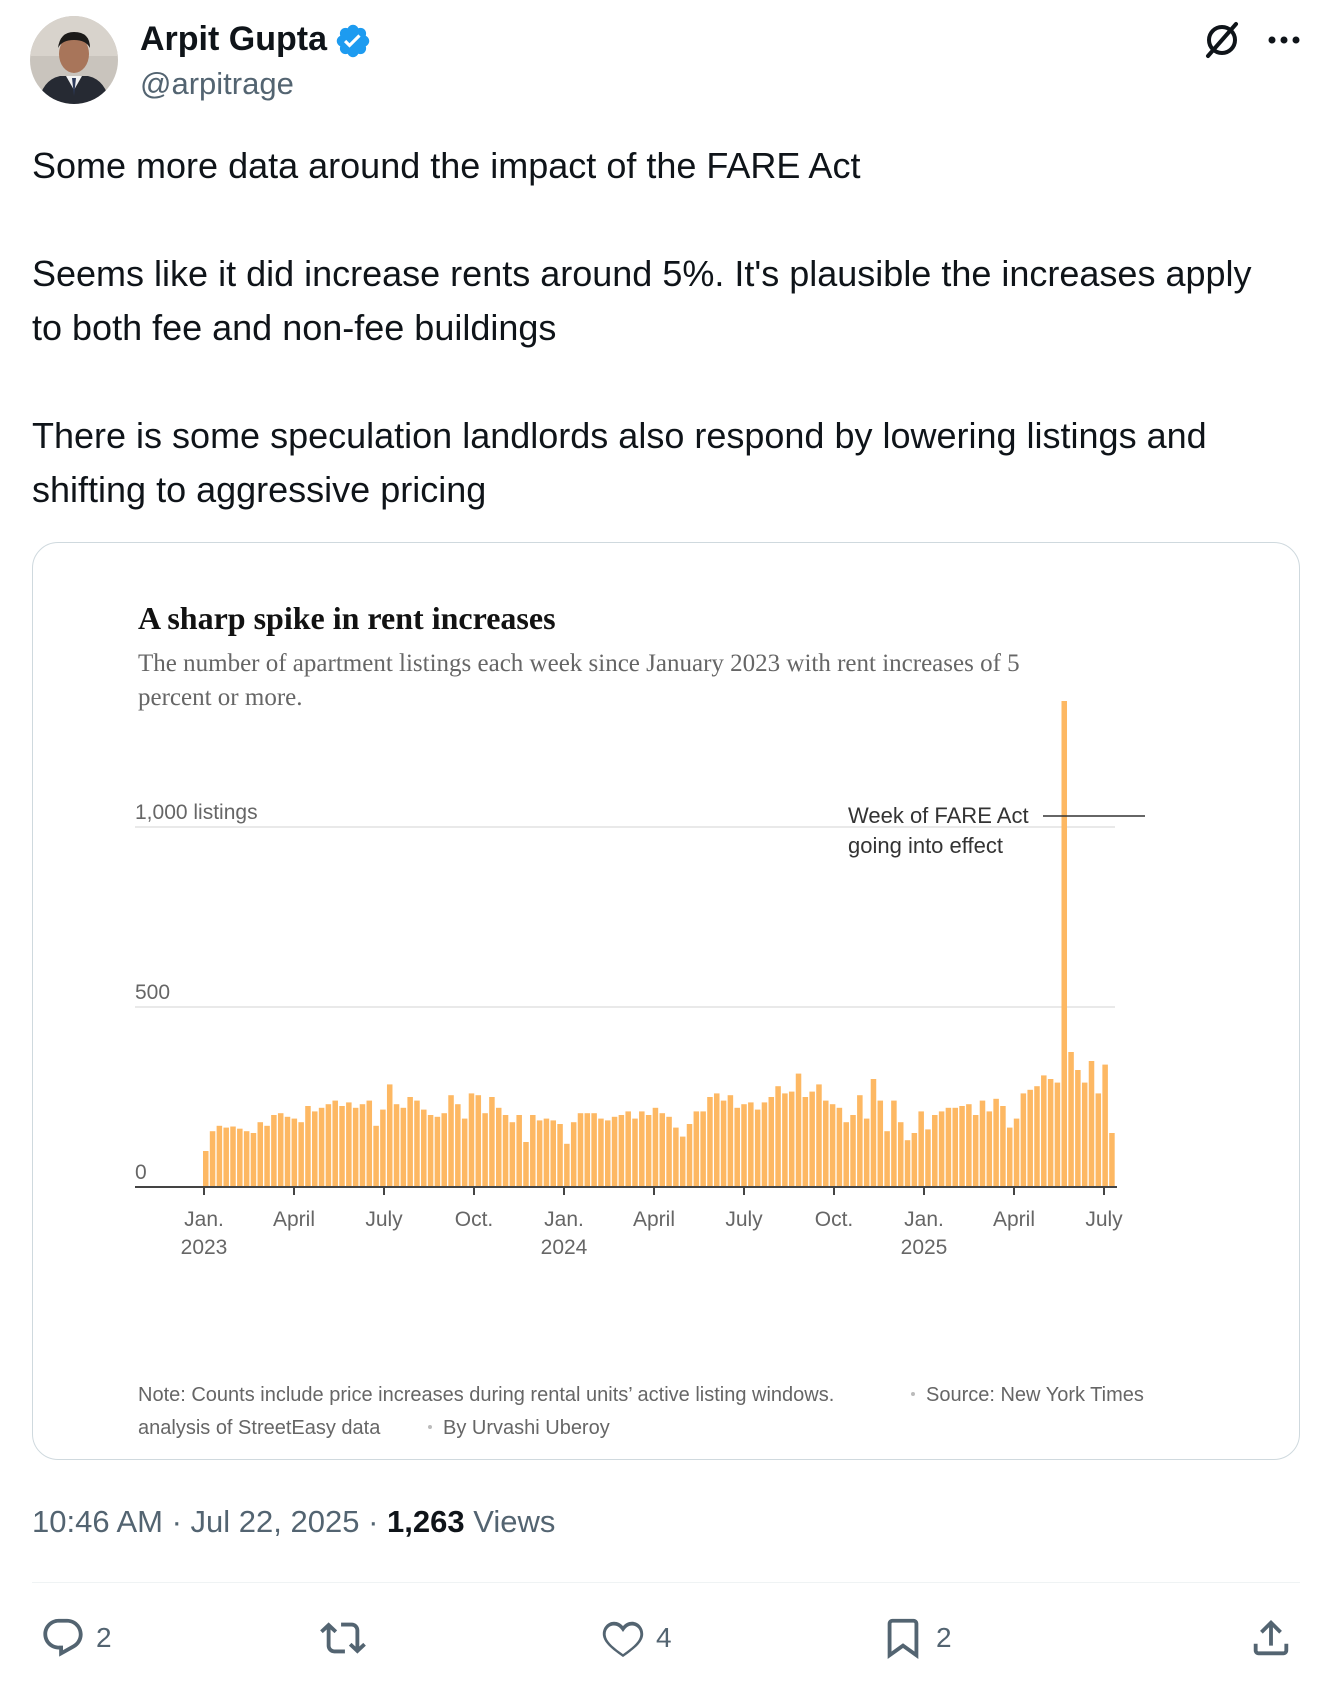  What do you see at coordinates (275, 1521) in the screenshot?
I see `tweet-date: Jul 22, 2025` at bounding box center [275, 1521].